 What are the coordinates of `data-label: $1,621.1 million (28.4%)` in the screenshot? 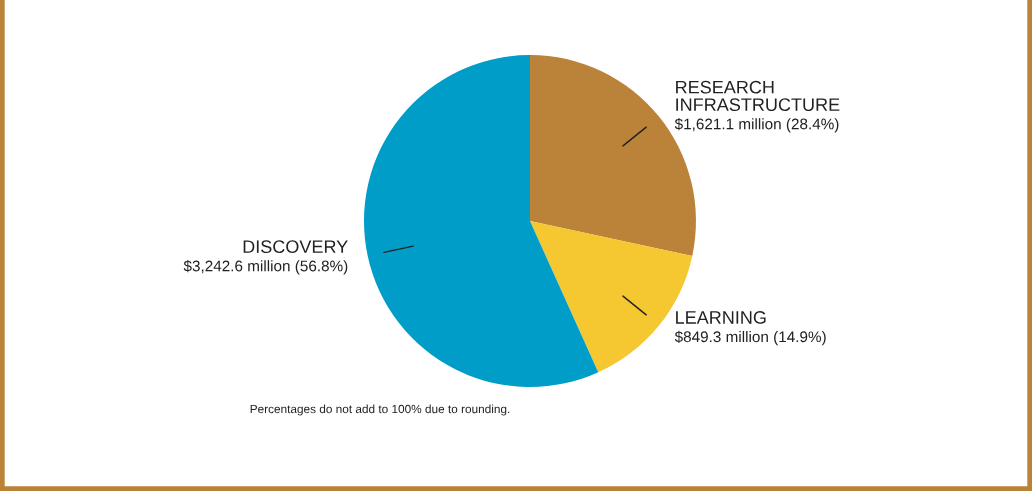 It's located at (756, 125).